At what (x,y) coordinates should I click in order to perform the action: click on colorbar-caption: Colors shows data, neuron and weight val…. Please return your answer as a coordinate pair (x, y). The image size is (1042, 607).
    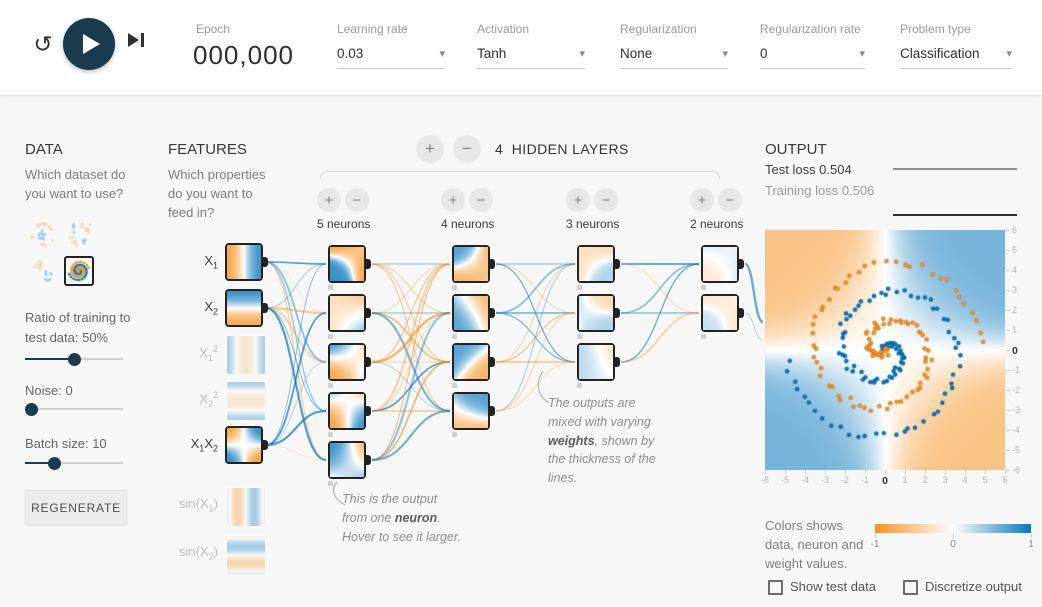
    Looking at the image, I should click on (814, 544).